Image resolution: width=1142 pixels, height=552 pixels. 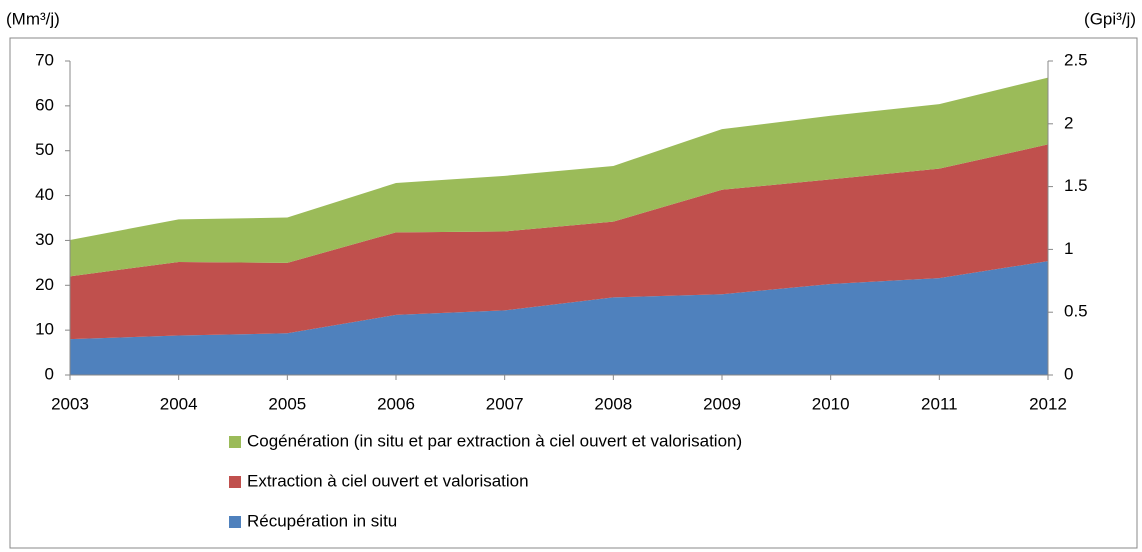 What do you see at coordinates (396, 403) in the screenshot?
I see `x-tick-label: 2006` at bounding box center [396, 403].